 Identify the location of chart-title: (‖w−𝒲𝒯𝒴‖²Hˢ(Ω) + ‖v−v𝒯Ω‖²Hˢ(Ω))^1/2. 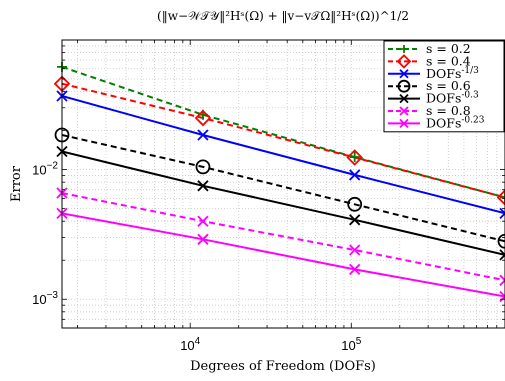
(283, 16).